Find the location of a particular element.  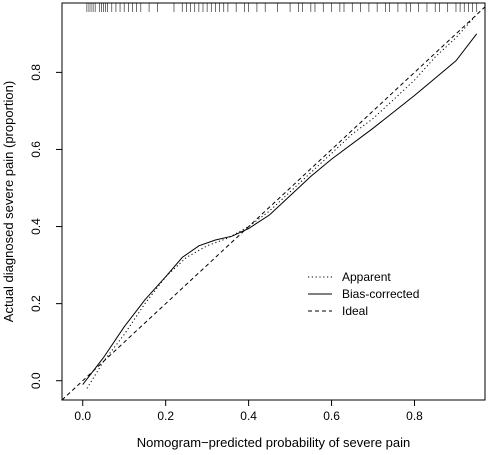

y-tick-label: 0.0 is located at coordinates (36, 380).